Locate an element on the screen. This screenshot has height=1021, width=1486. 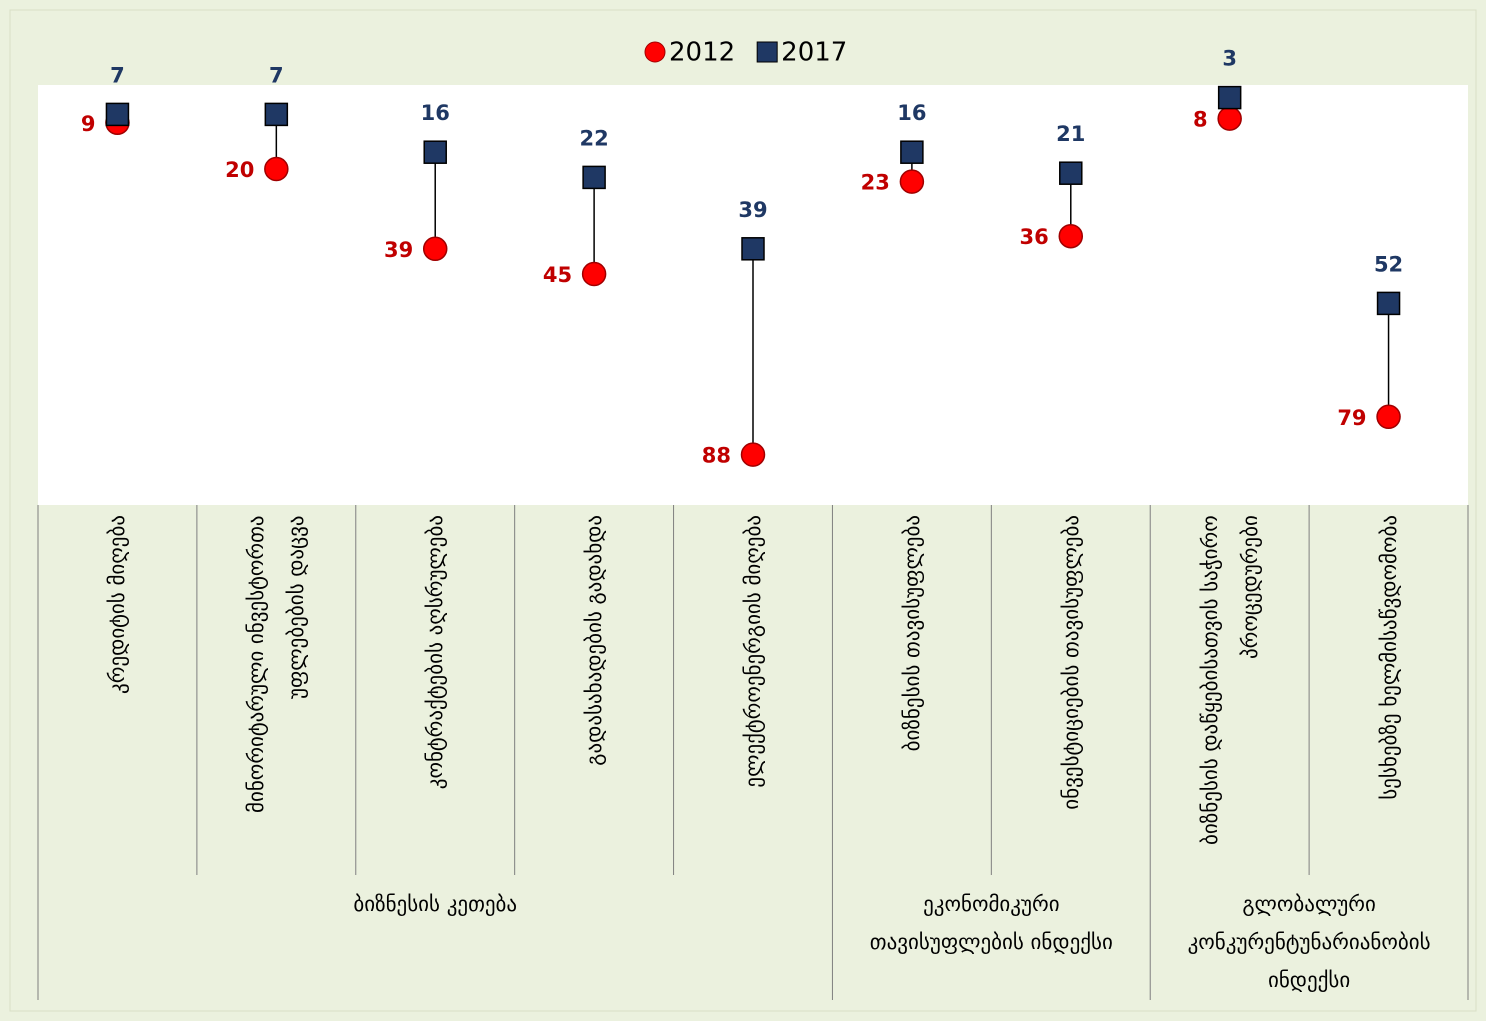
legend-label: 2017 is located at coordinates (814, 53).